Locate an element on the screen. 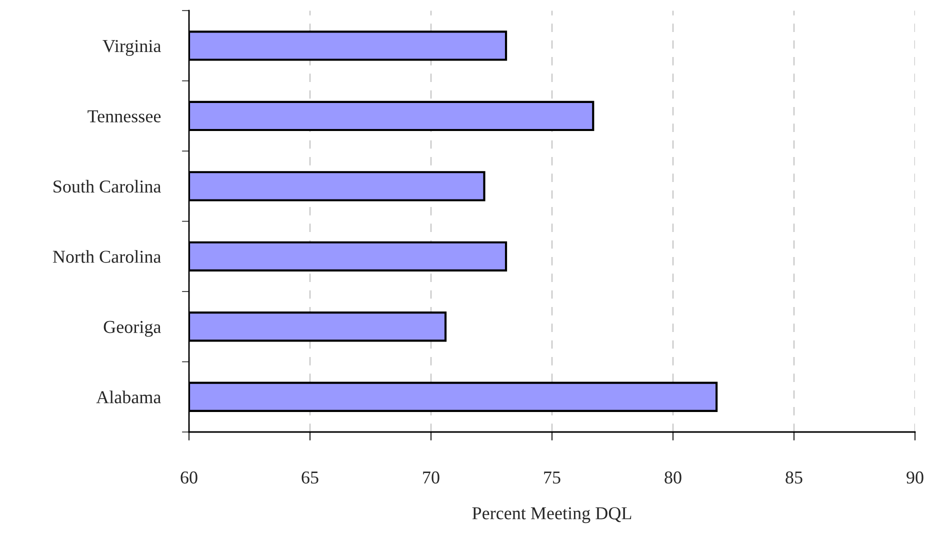 The image size is (934, 537). y-tick-label: Georiga is located at coordinates (132, 328).